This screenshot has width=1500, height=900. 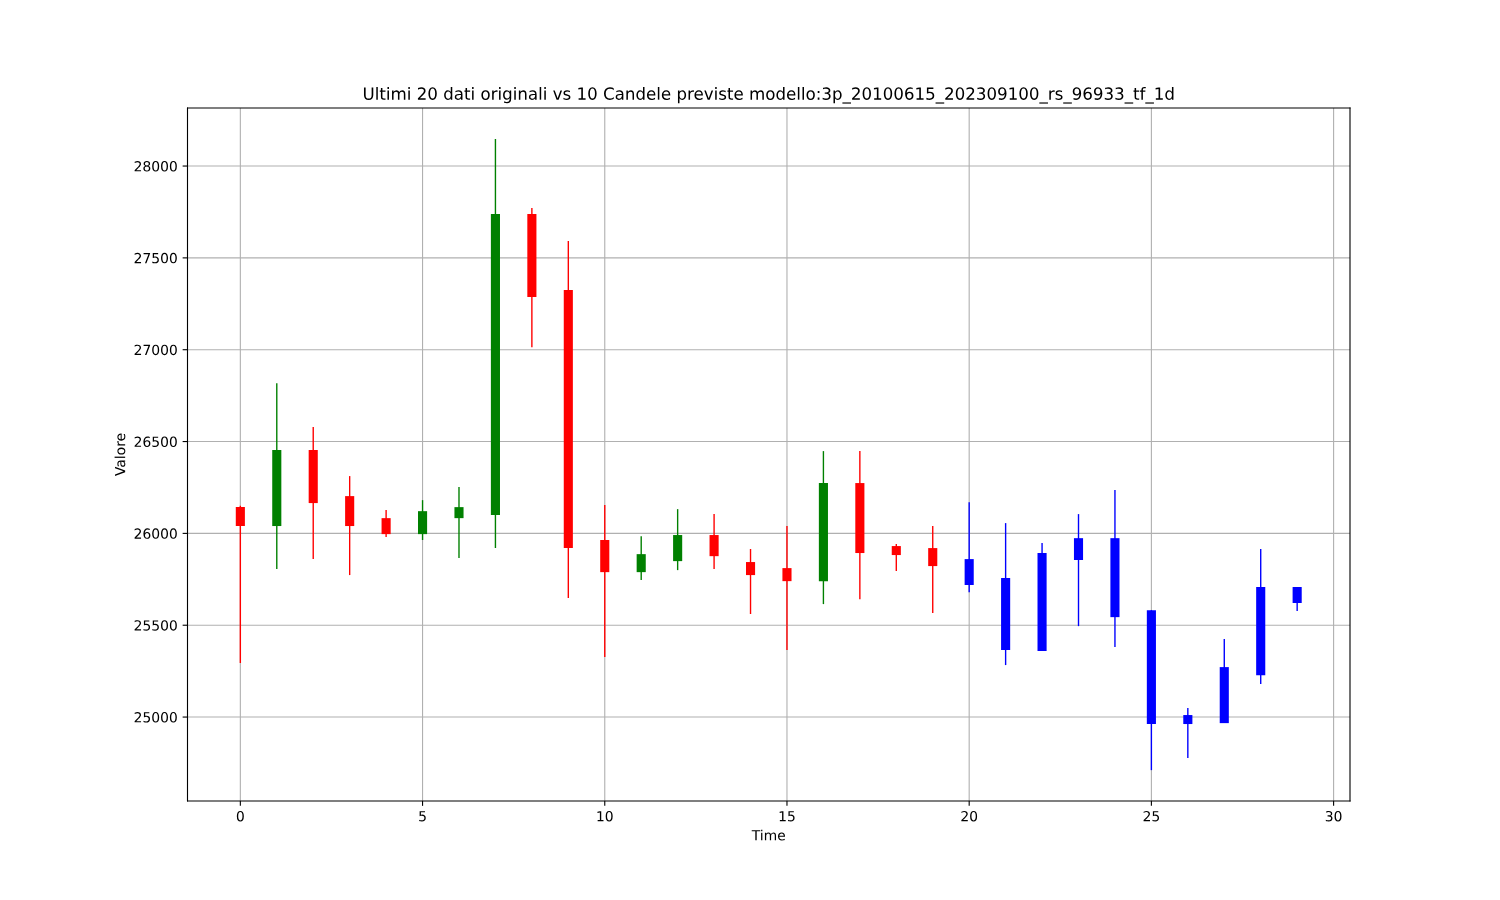 I want to click on x-tick-label: 20, so click(x=969, y=816).